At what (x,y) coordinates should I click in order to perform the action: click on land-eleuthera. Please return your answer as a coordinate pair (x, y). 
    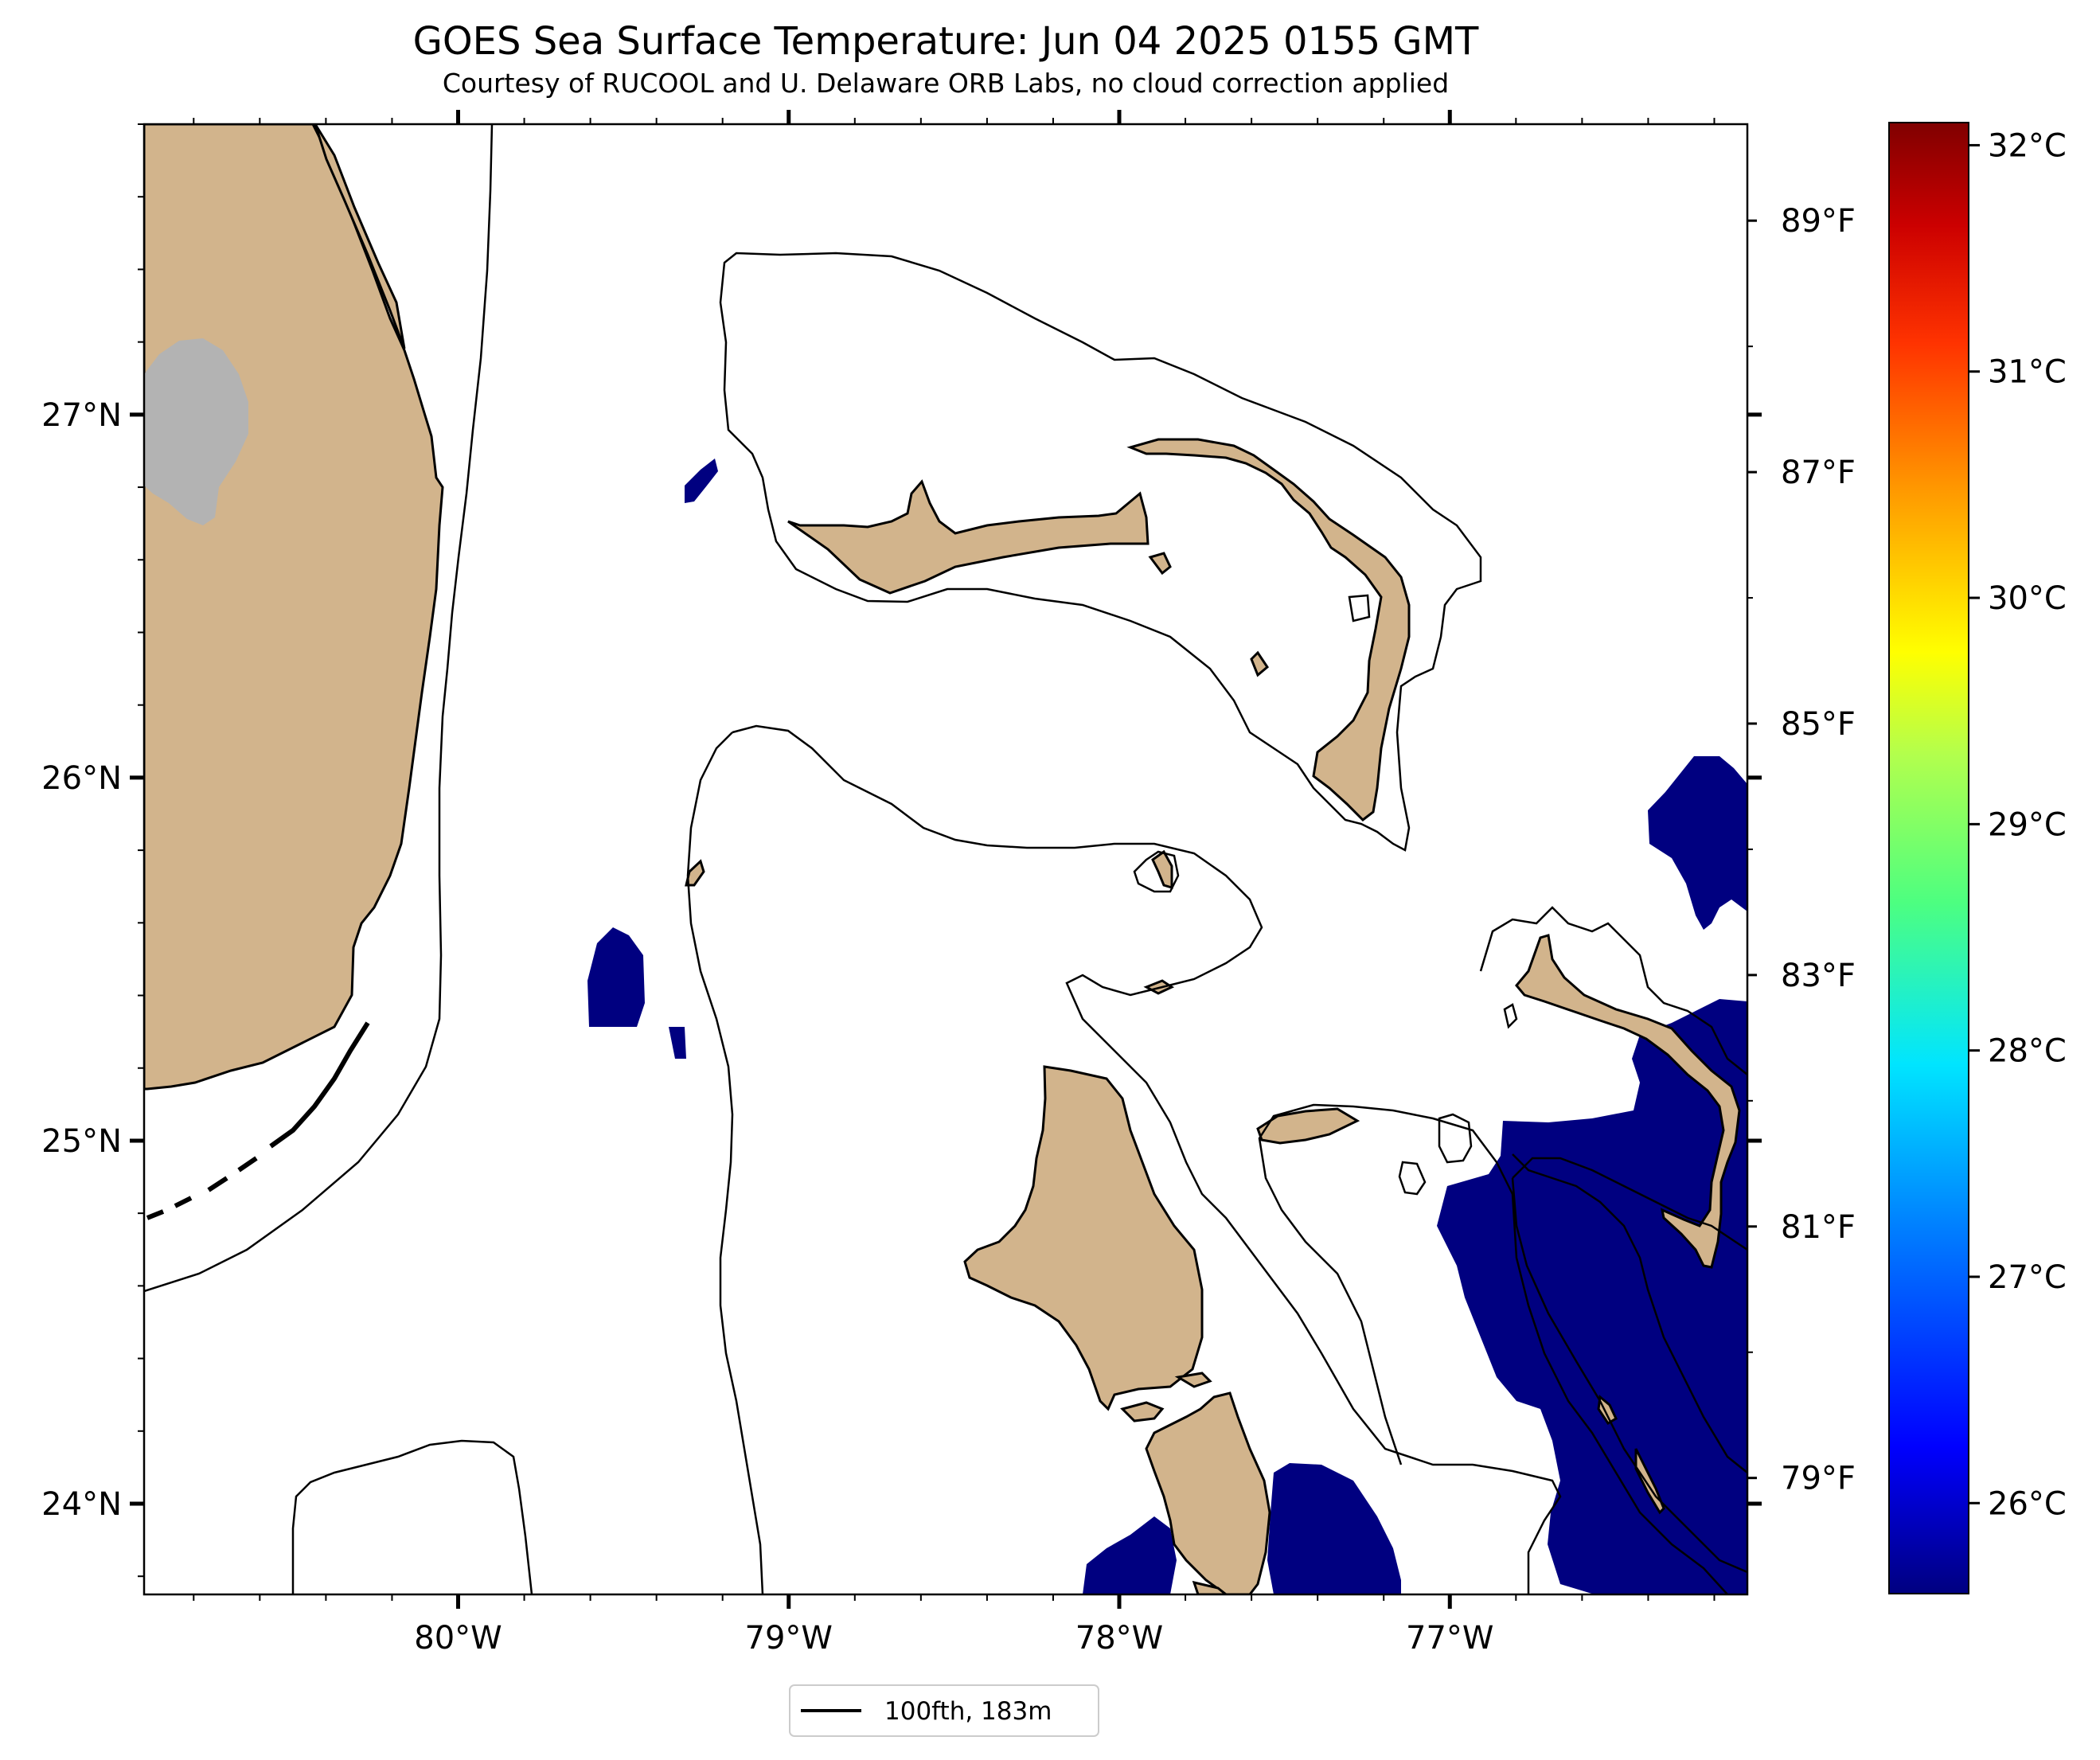
    Looking at the image, I should click on (1628, 1102).